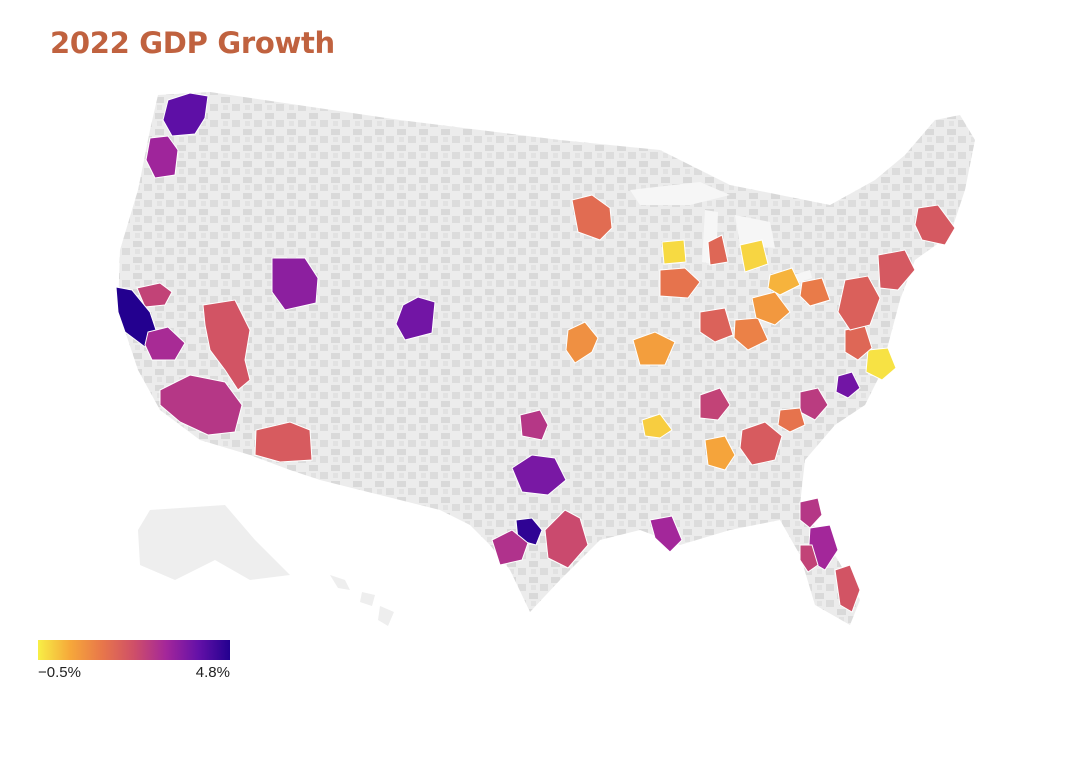 Image resolution: width=1074 pixels, height=760 pixels. Describe the element at coordinates (815, 292) in the screenshot. I see `metro-area-pittsburgh` at that location.